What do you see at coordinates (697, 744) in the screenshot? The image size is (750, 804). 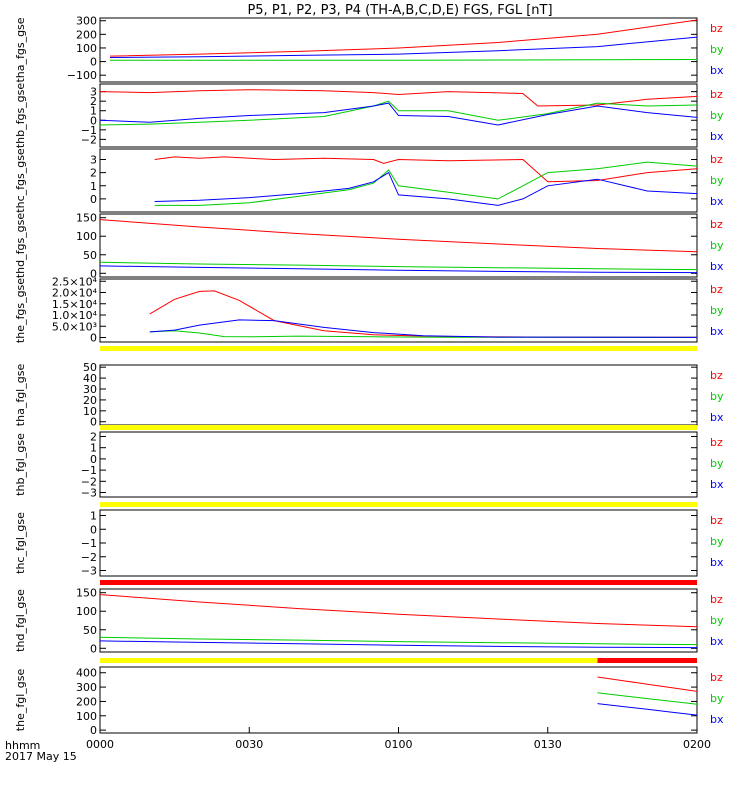 I see `x-tick-label: 0200` at bounding box center [697, 744].